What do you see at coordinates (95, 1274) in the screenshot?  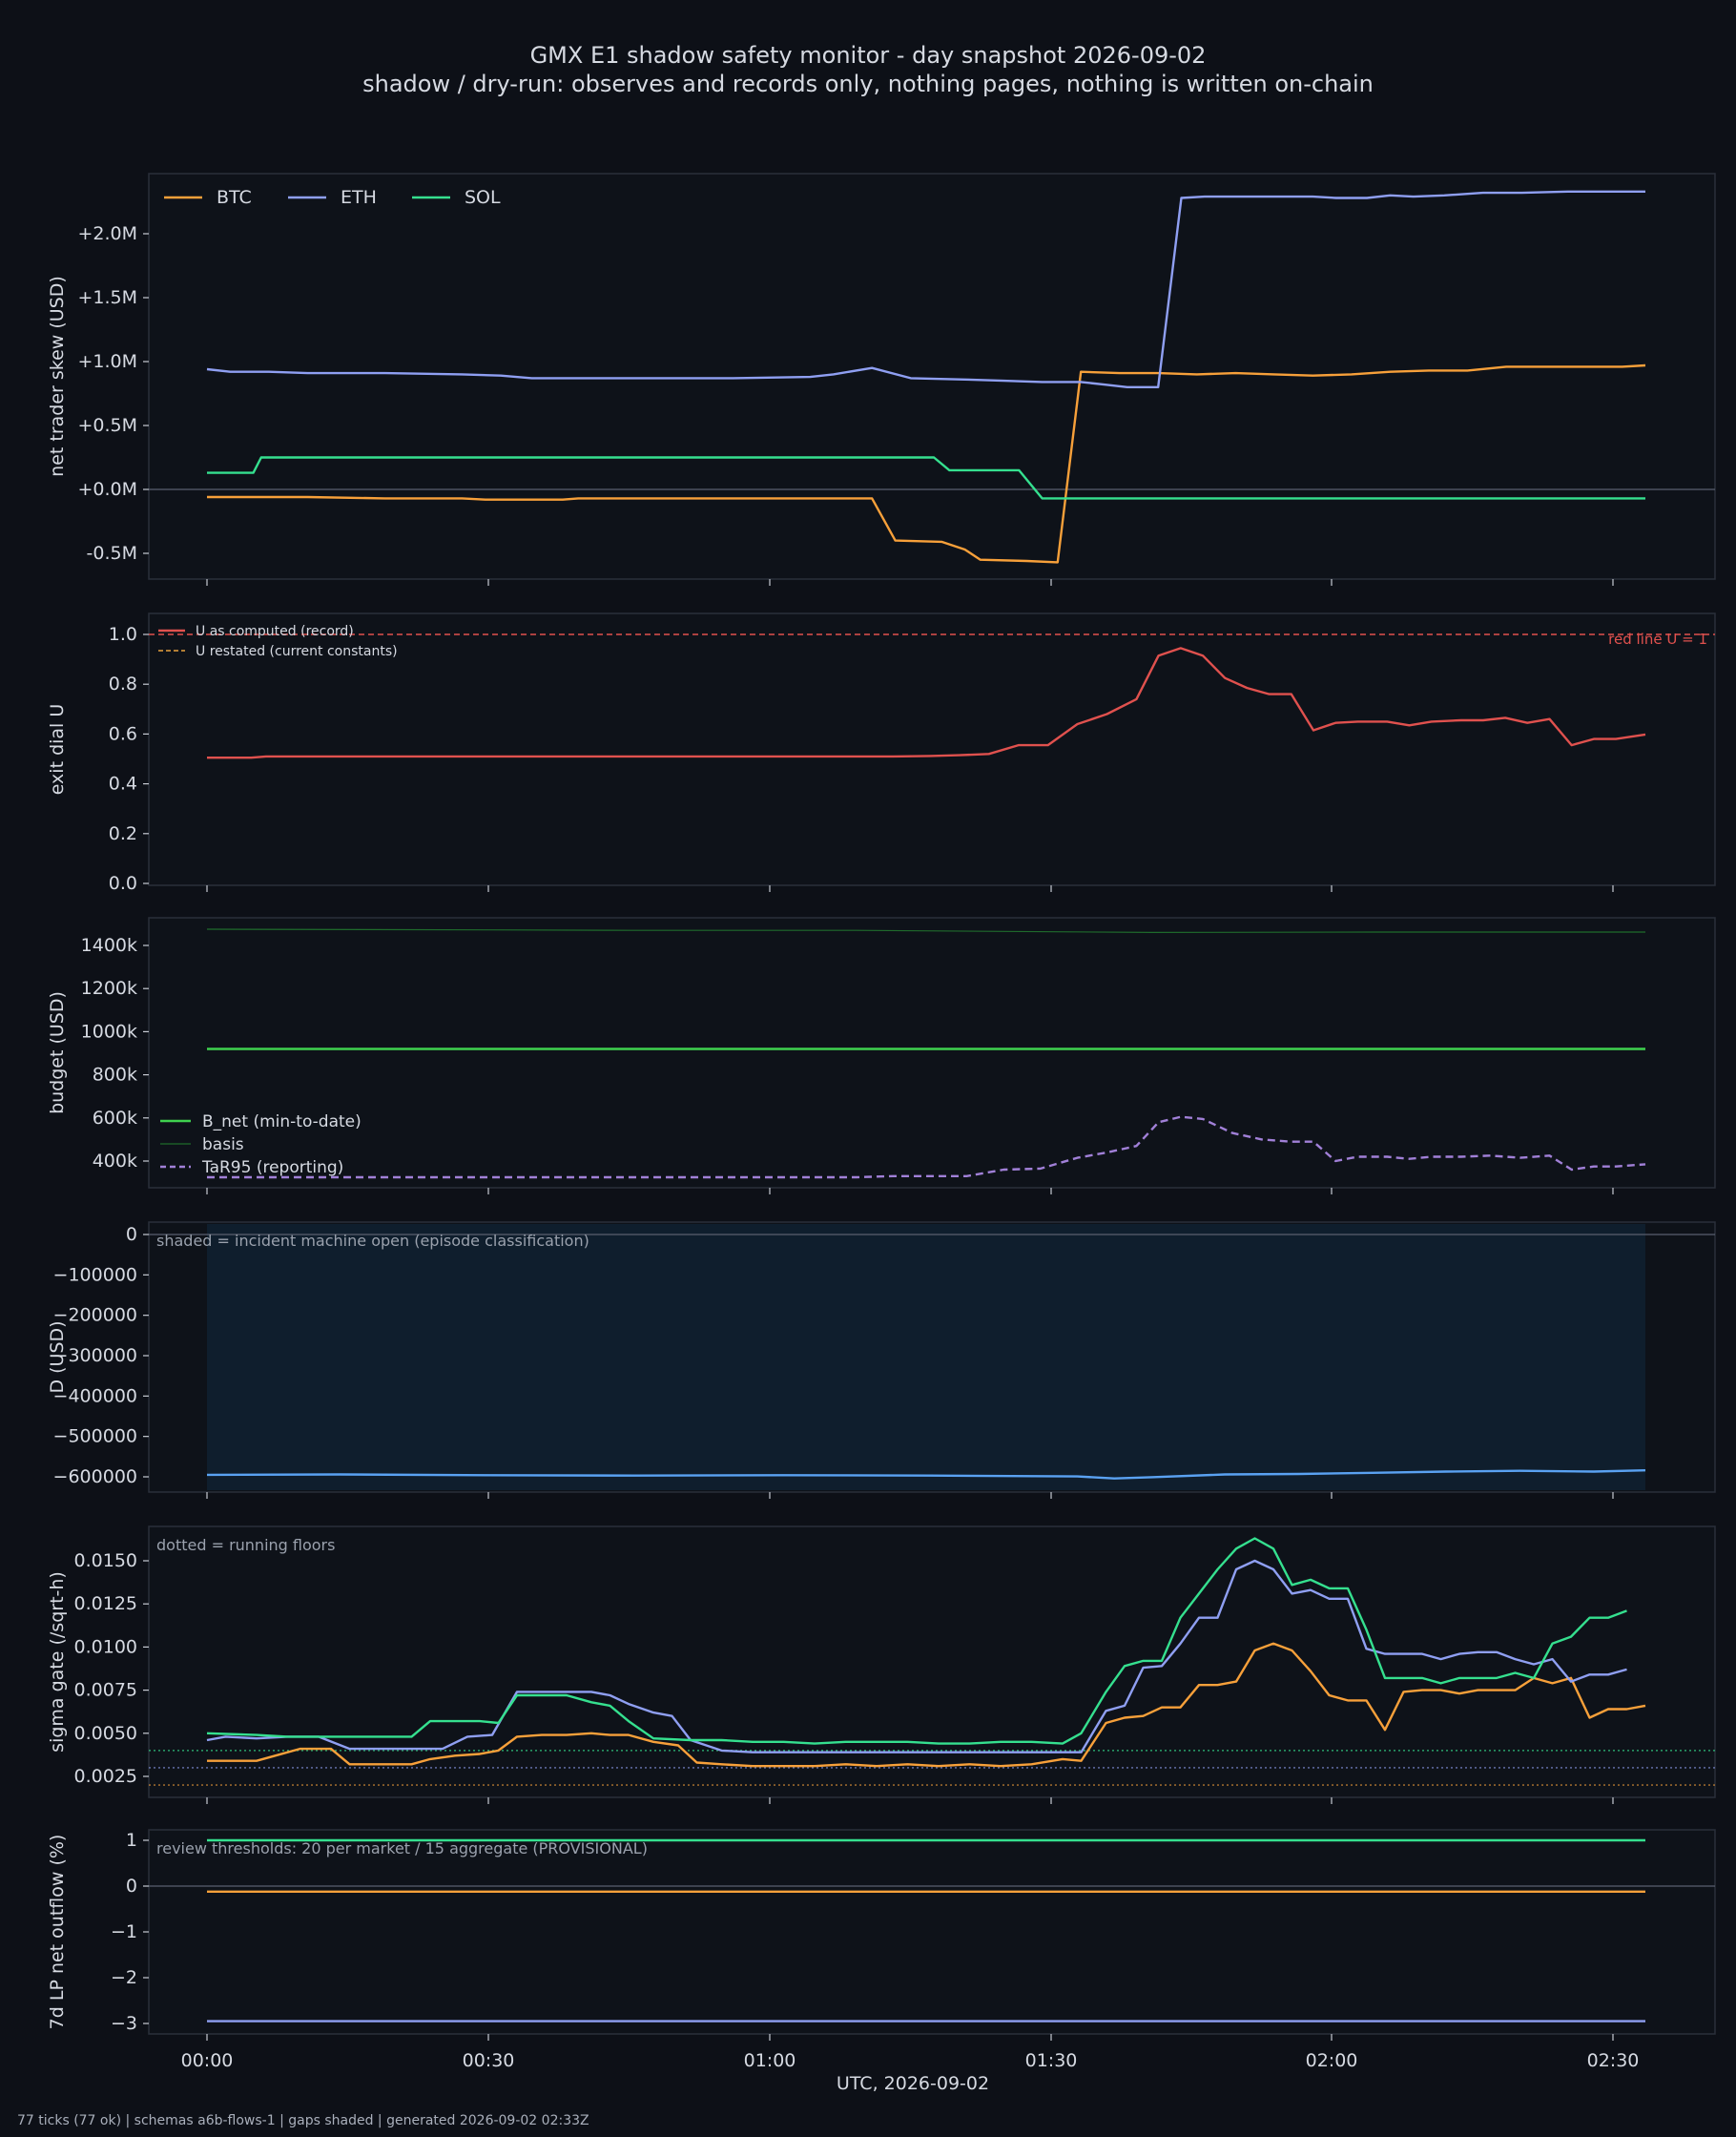 I see `y-tick-label: −100000` at bounding box center [95, 1274].